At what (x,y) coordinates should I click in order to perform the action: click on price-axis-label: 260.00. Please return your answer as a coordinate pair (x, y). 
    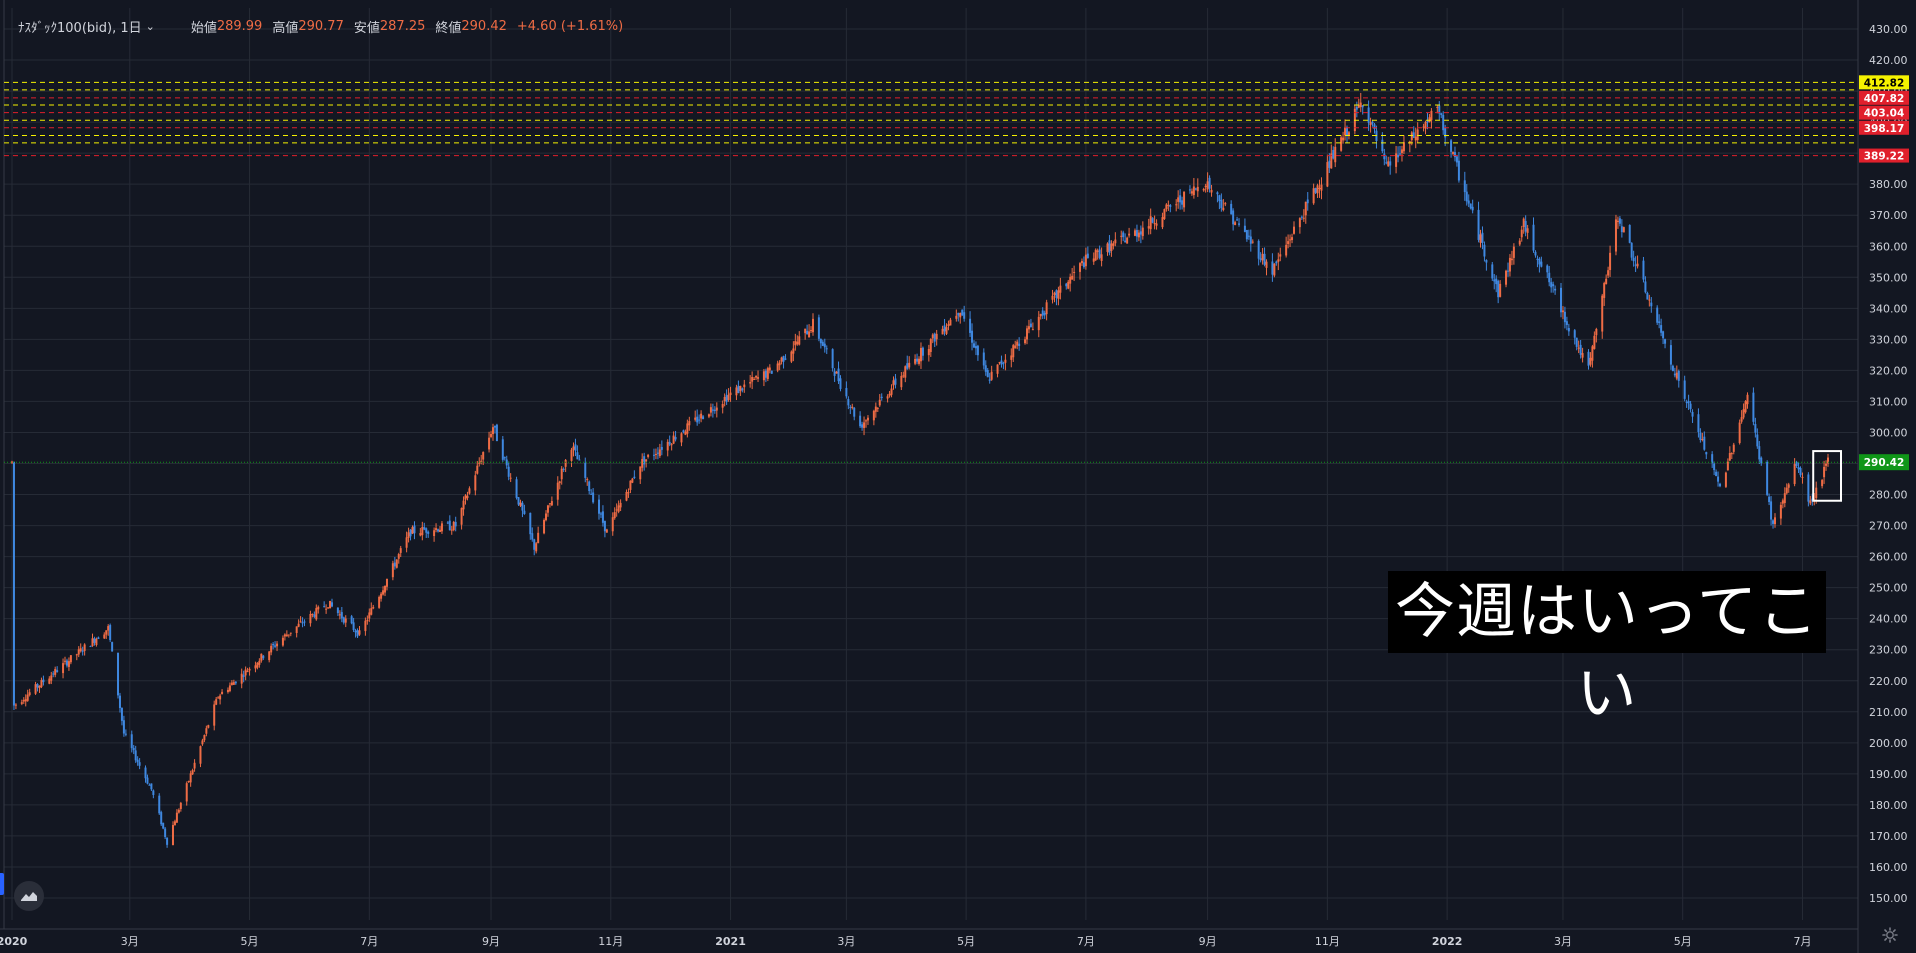
    Looking at the image, I should click on (1888, 557).